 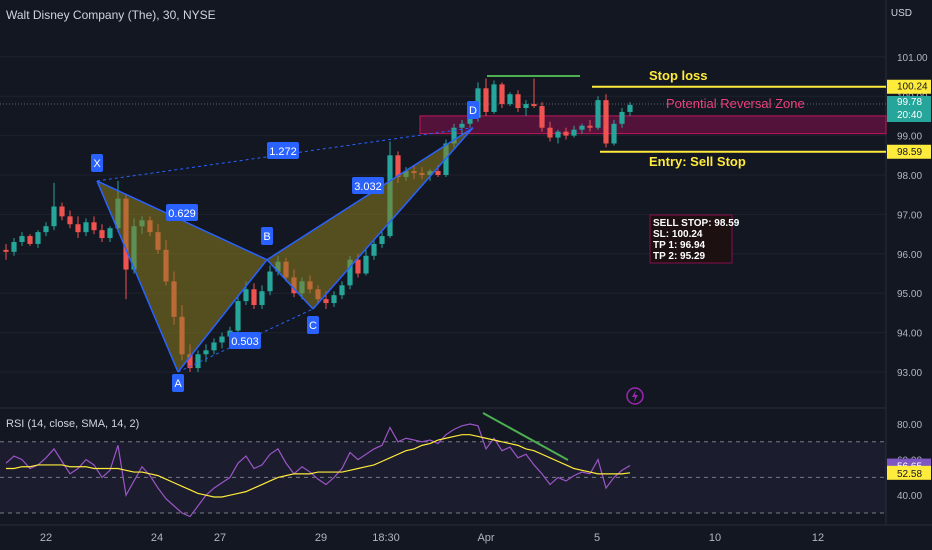 What do you see at coordinates (909, 86) in the screenshot?
I see `stop-price-tag-bg` at bounding box center [909, 86].